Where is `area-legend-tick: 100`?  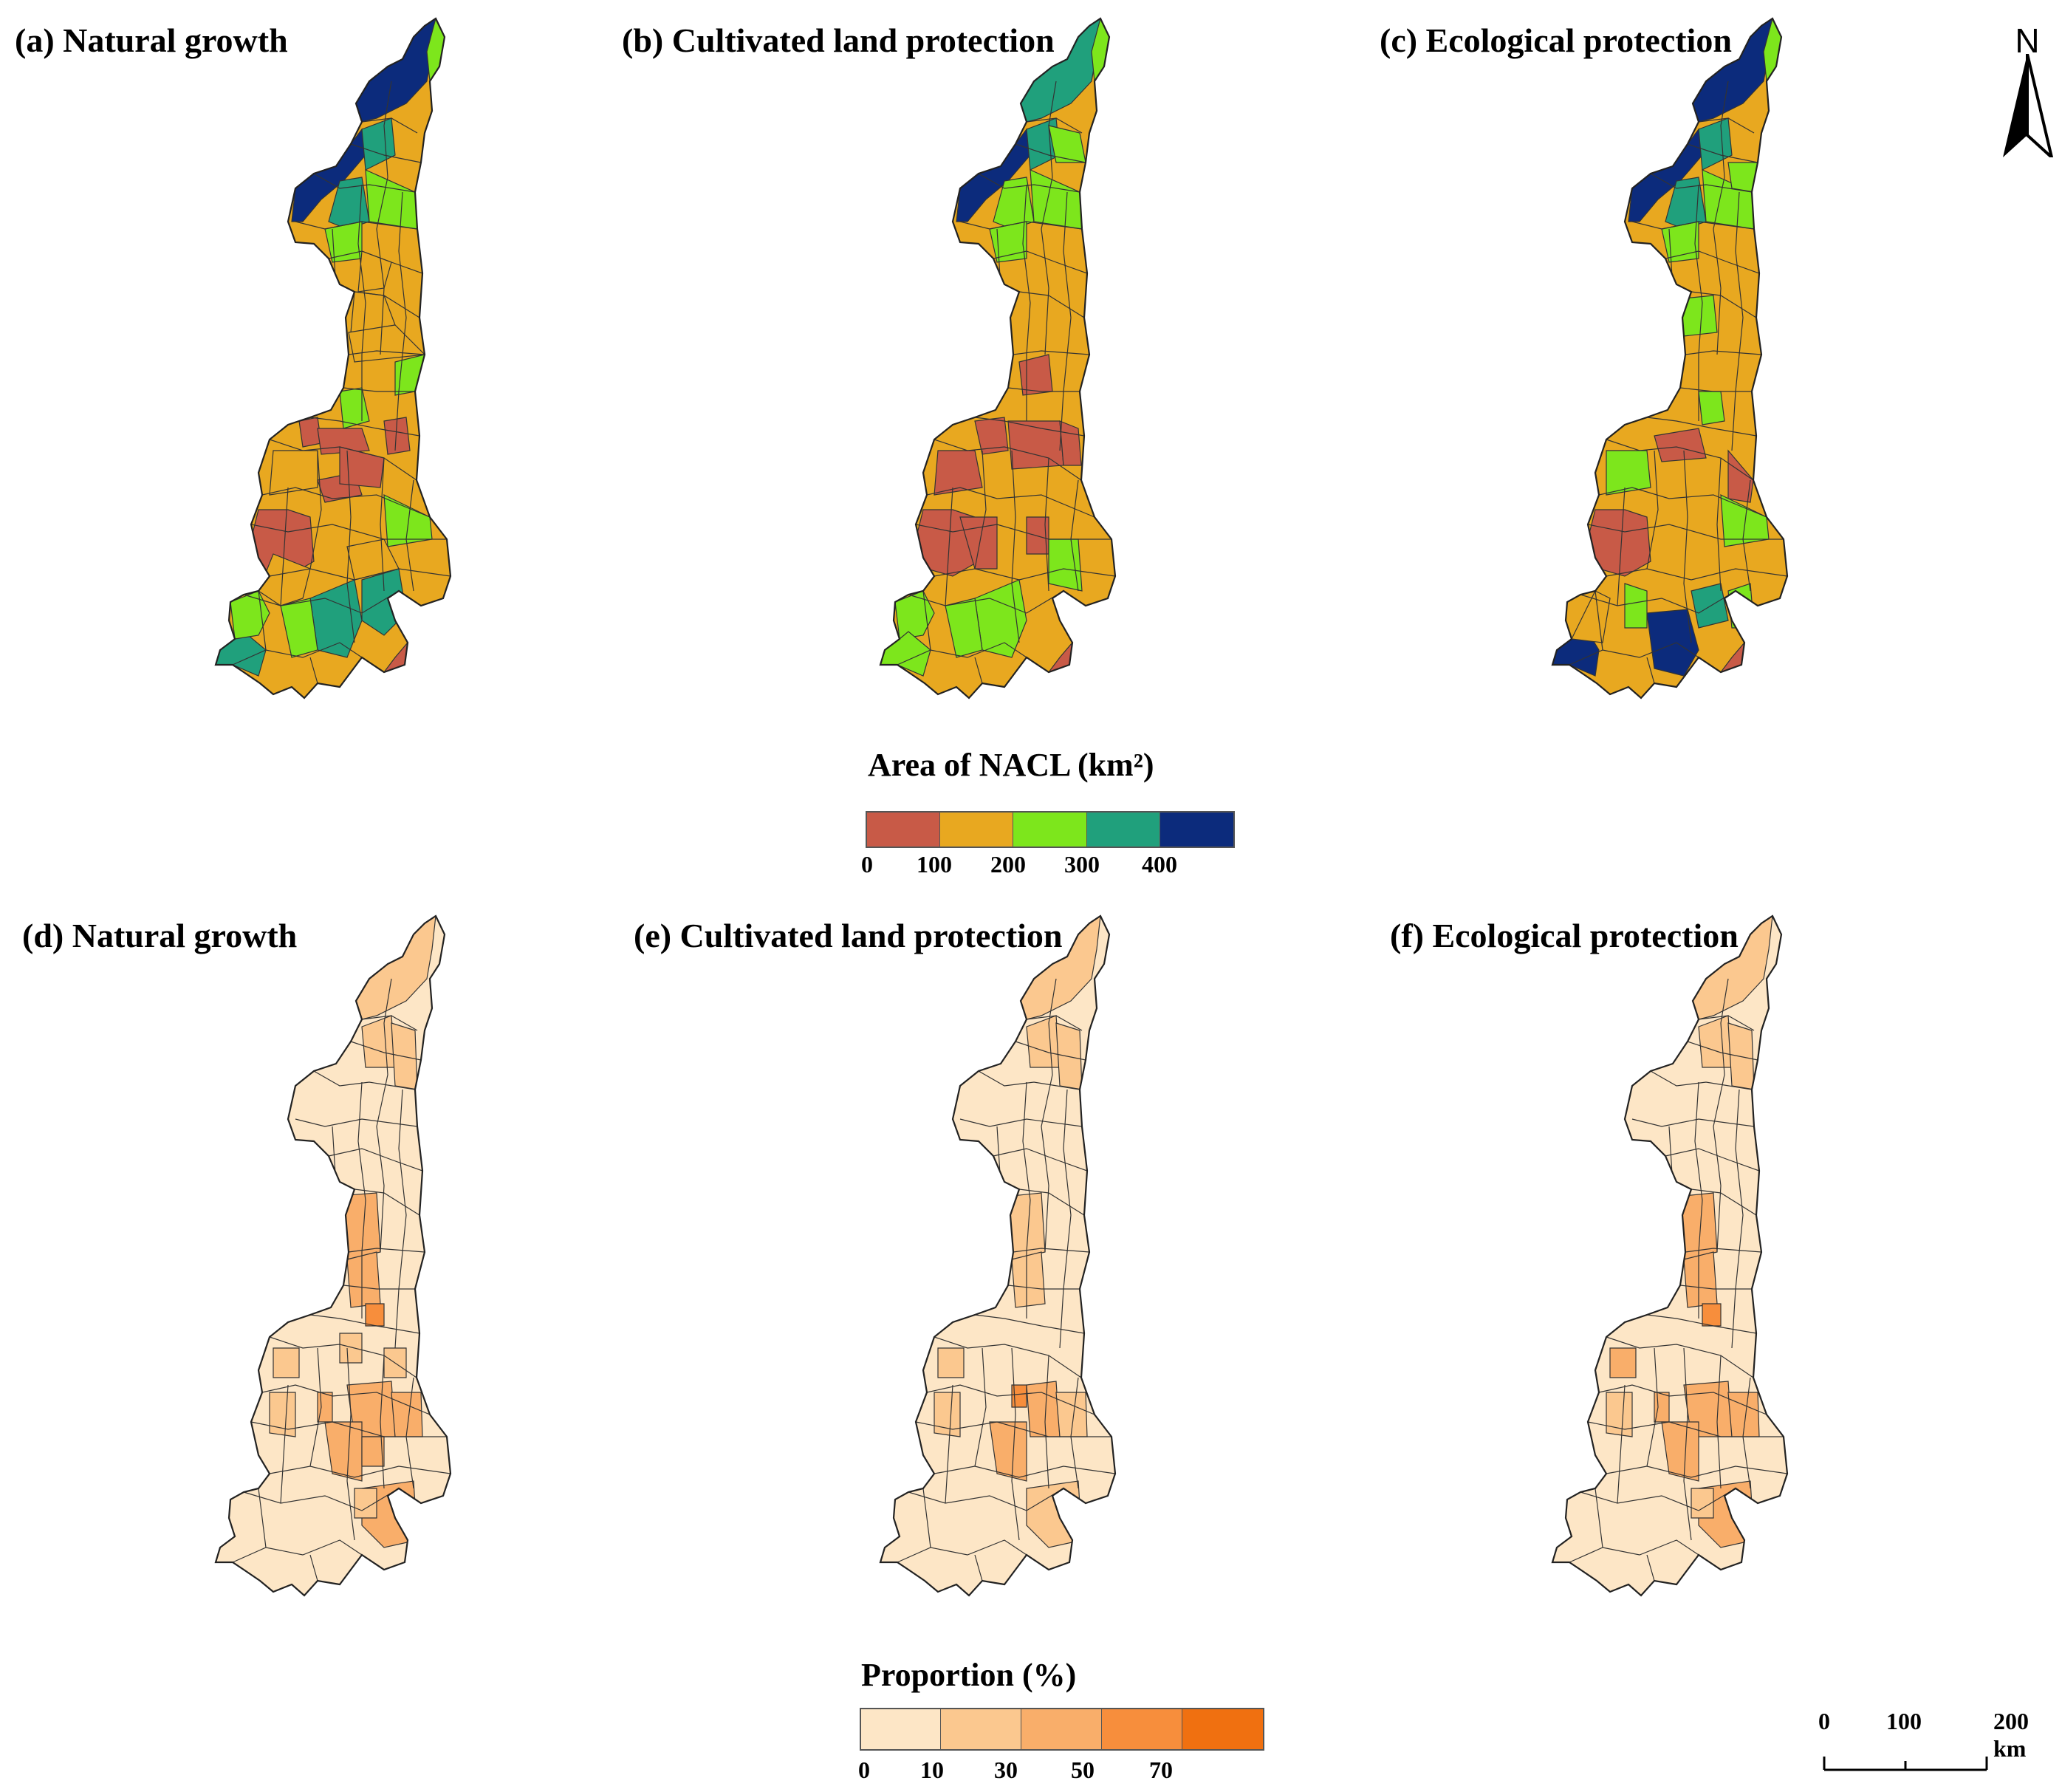 area-legend-tick: 100 is located at coordinates (935, 864).